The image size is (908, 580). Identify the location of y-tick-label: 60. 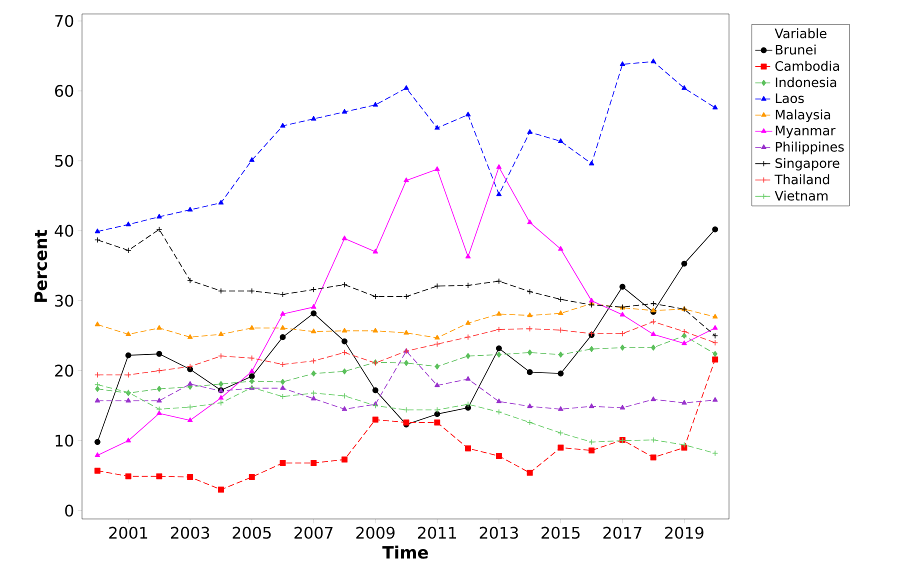
(64, 90).